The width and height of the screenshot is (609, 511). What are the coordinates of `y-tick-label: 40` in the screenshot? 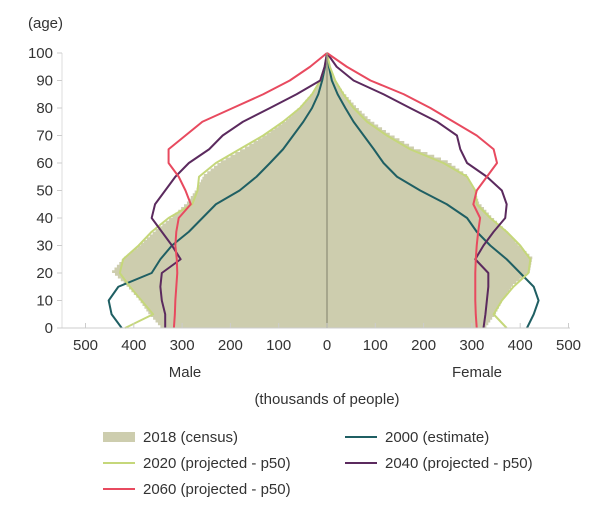 It's located at (44, 218).